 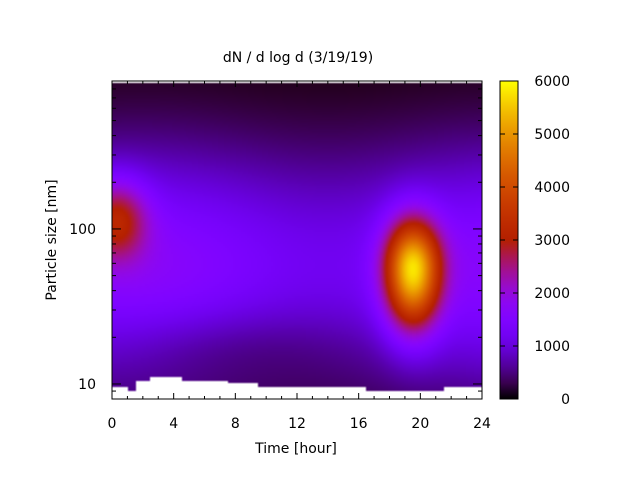 What do you see at coordinates (112, 424) in the screenshot?
I see `x-tick-label: 0` at bounding box center [112, 424].